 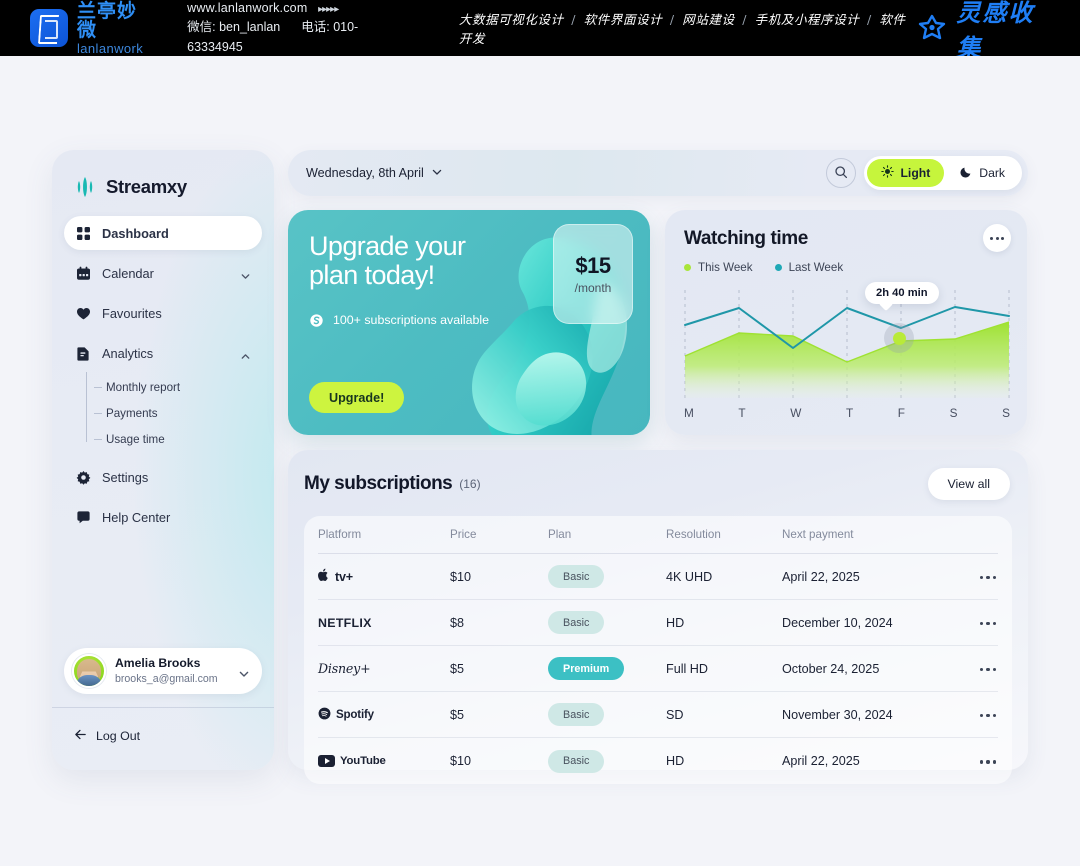 What do you see at coordinates (118, 736) in the screenshot?
I see `logout-label: Log Out` at bounding box center [118, 736].